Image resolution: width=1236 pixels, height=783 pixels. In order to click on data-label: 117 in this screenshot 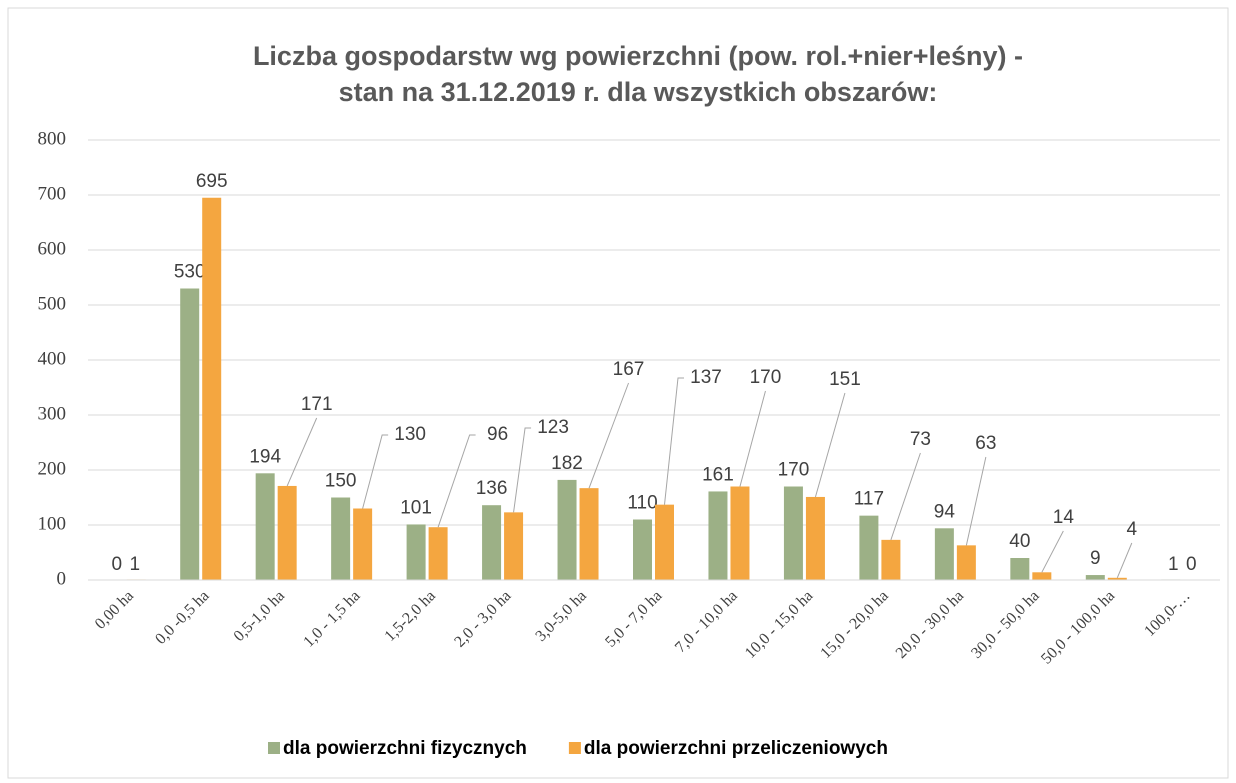, I will do `click(869, 499)`.